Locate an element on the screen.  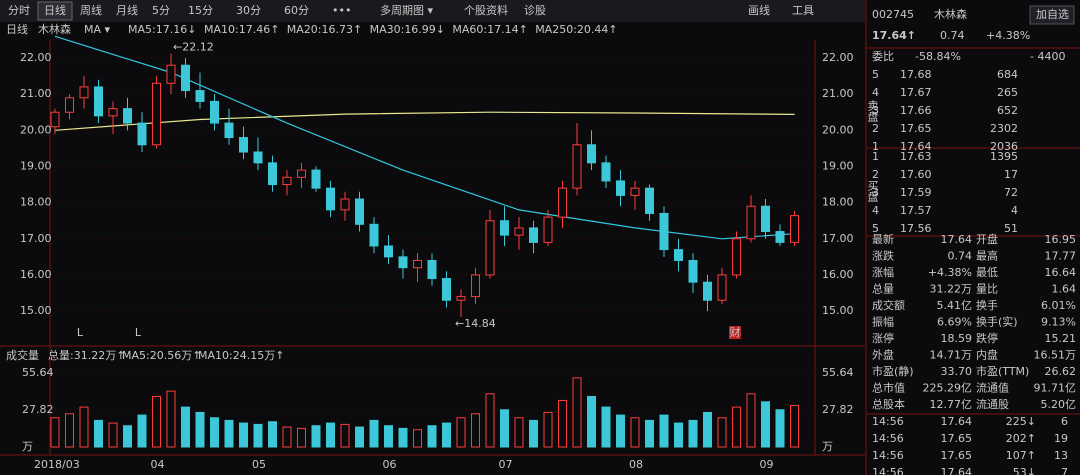
book-level: 2 is located at coordinates (875, 174).